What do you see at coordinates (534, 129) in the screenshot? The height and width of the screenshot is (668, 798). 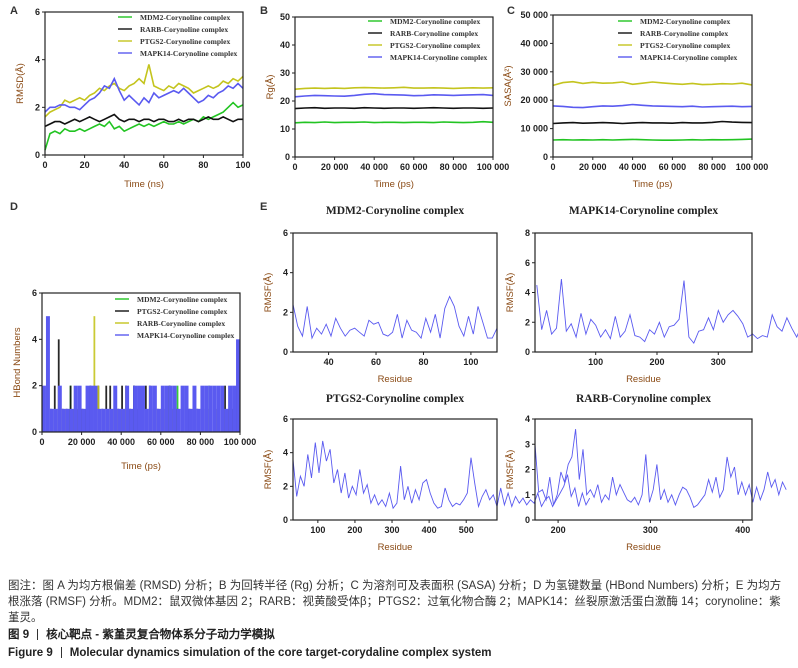 I see `y-tick-label: 10 000` at bounding box center [534, 129].